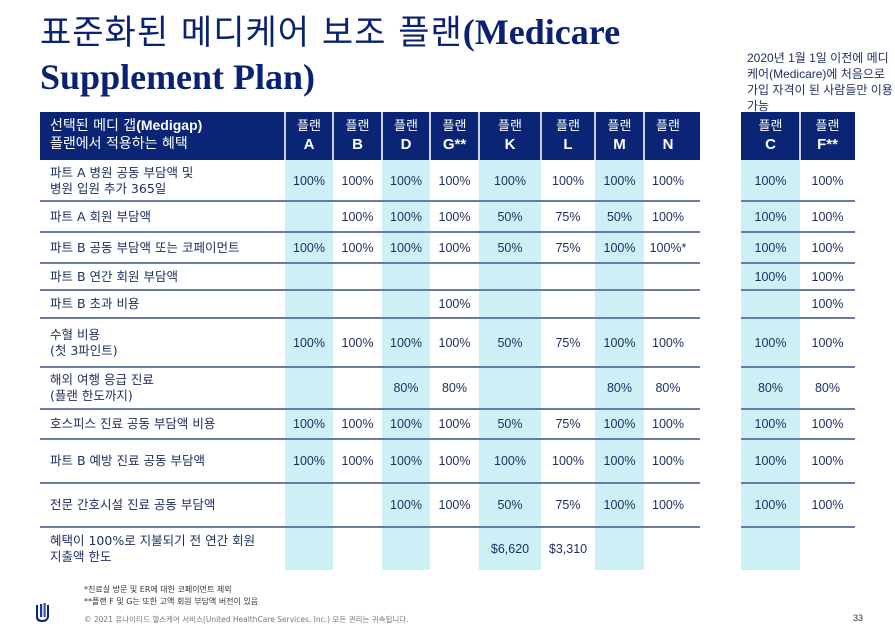 The image size is (895, 633). I want to click on title-korean: 표준화된 메디케어 보조 플랜, so click(251, 33).